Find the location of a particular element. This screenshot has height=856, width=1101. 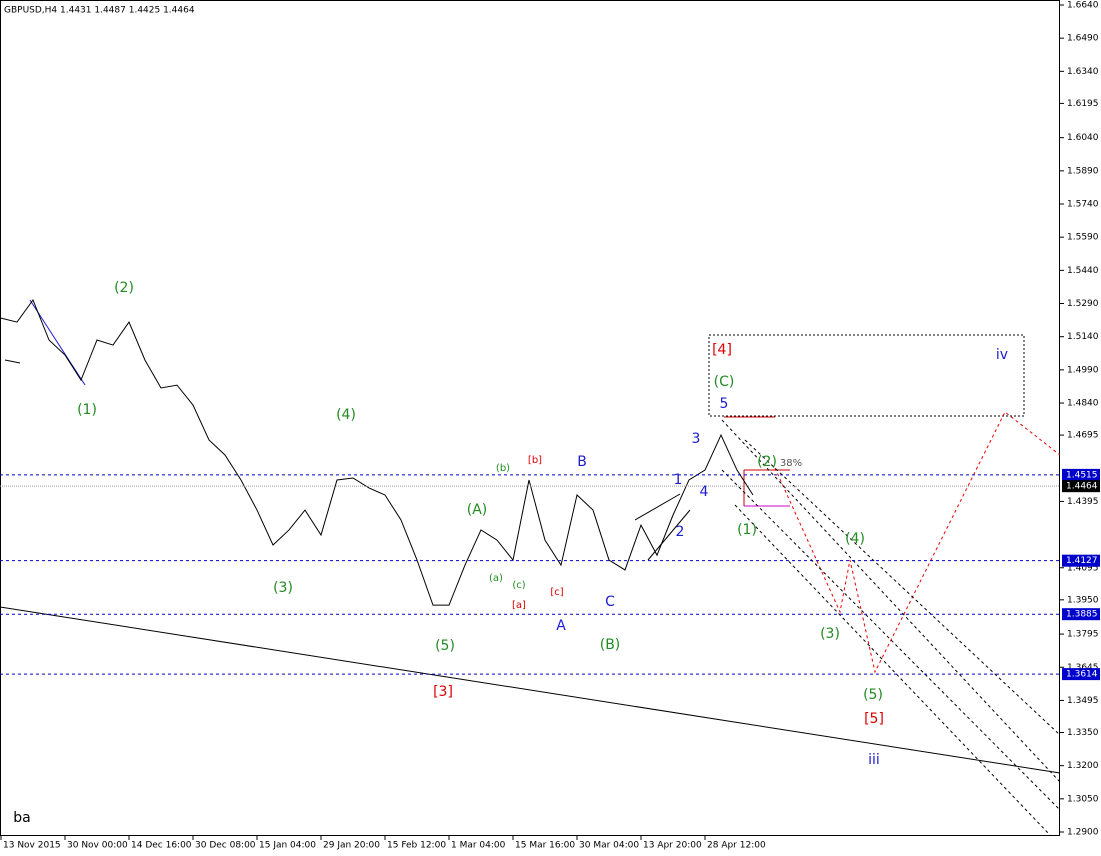

wave-label: C is located at coordinates (610, 602).